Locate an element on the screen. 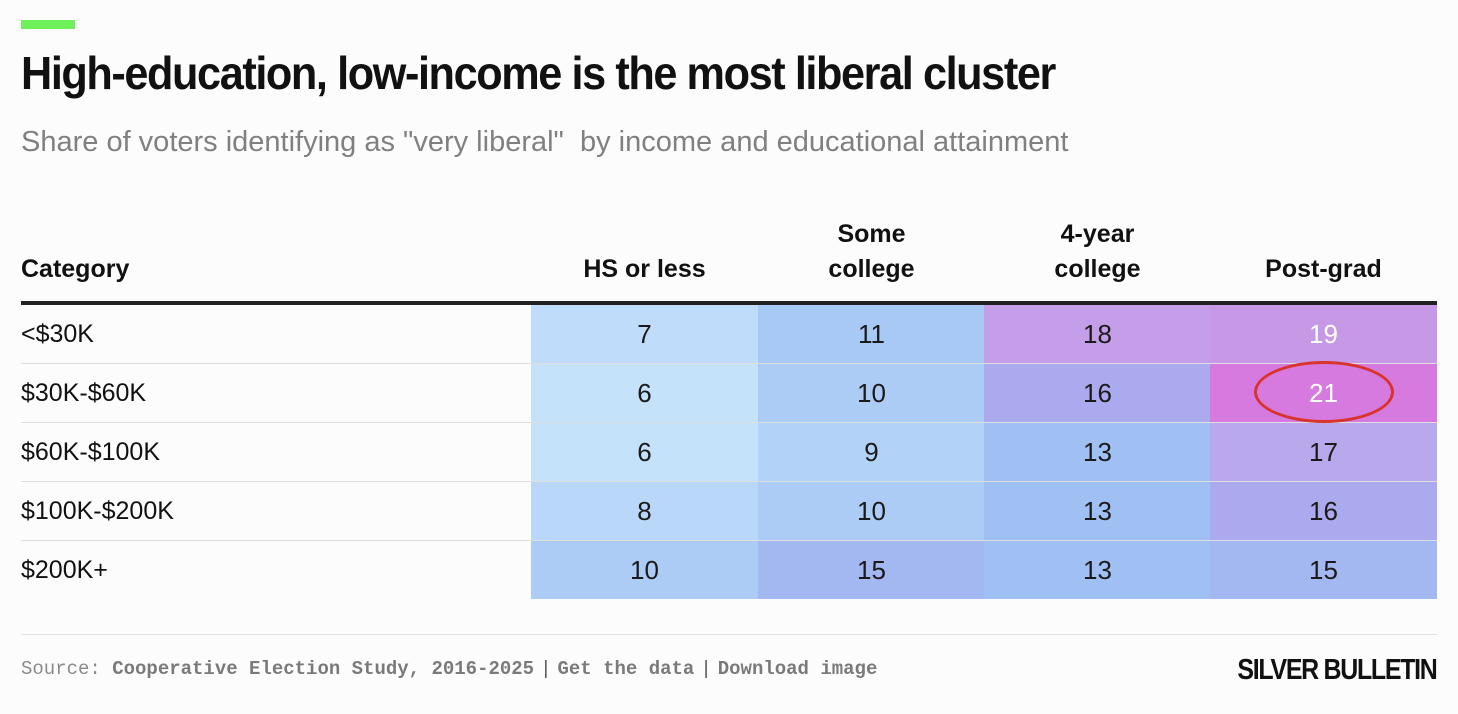 This screenshot has width=1458, height=714. accent-bar is located at coordinates (48, 24).